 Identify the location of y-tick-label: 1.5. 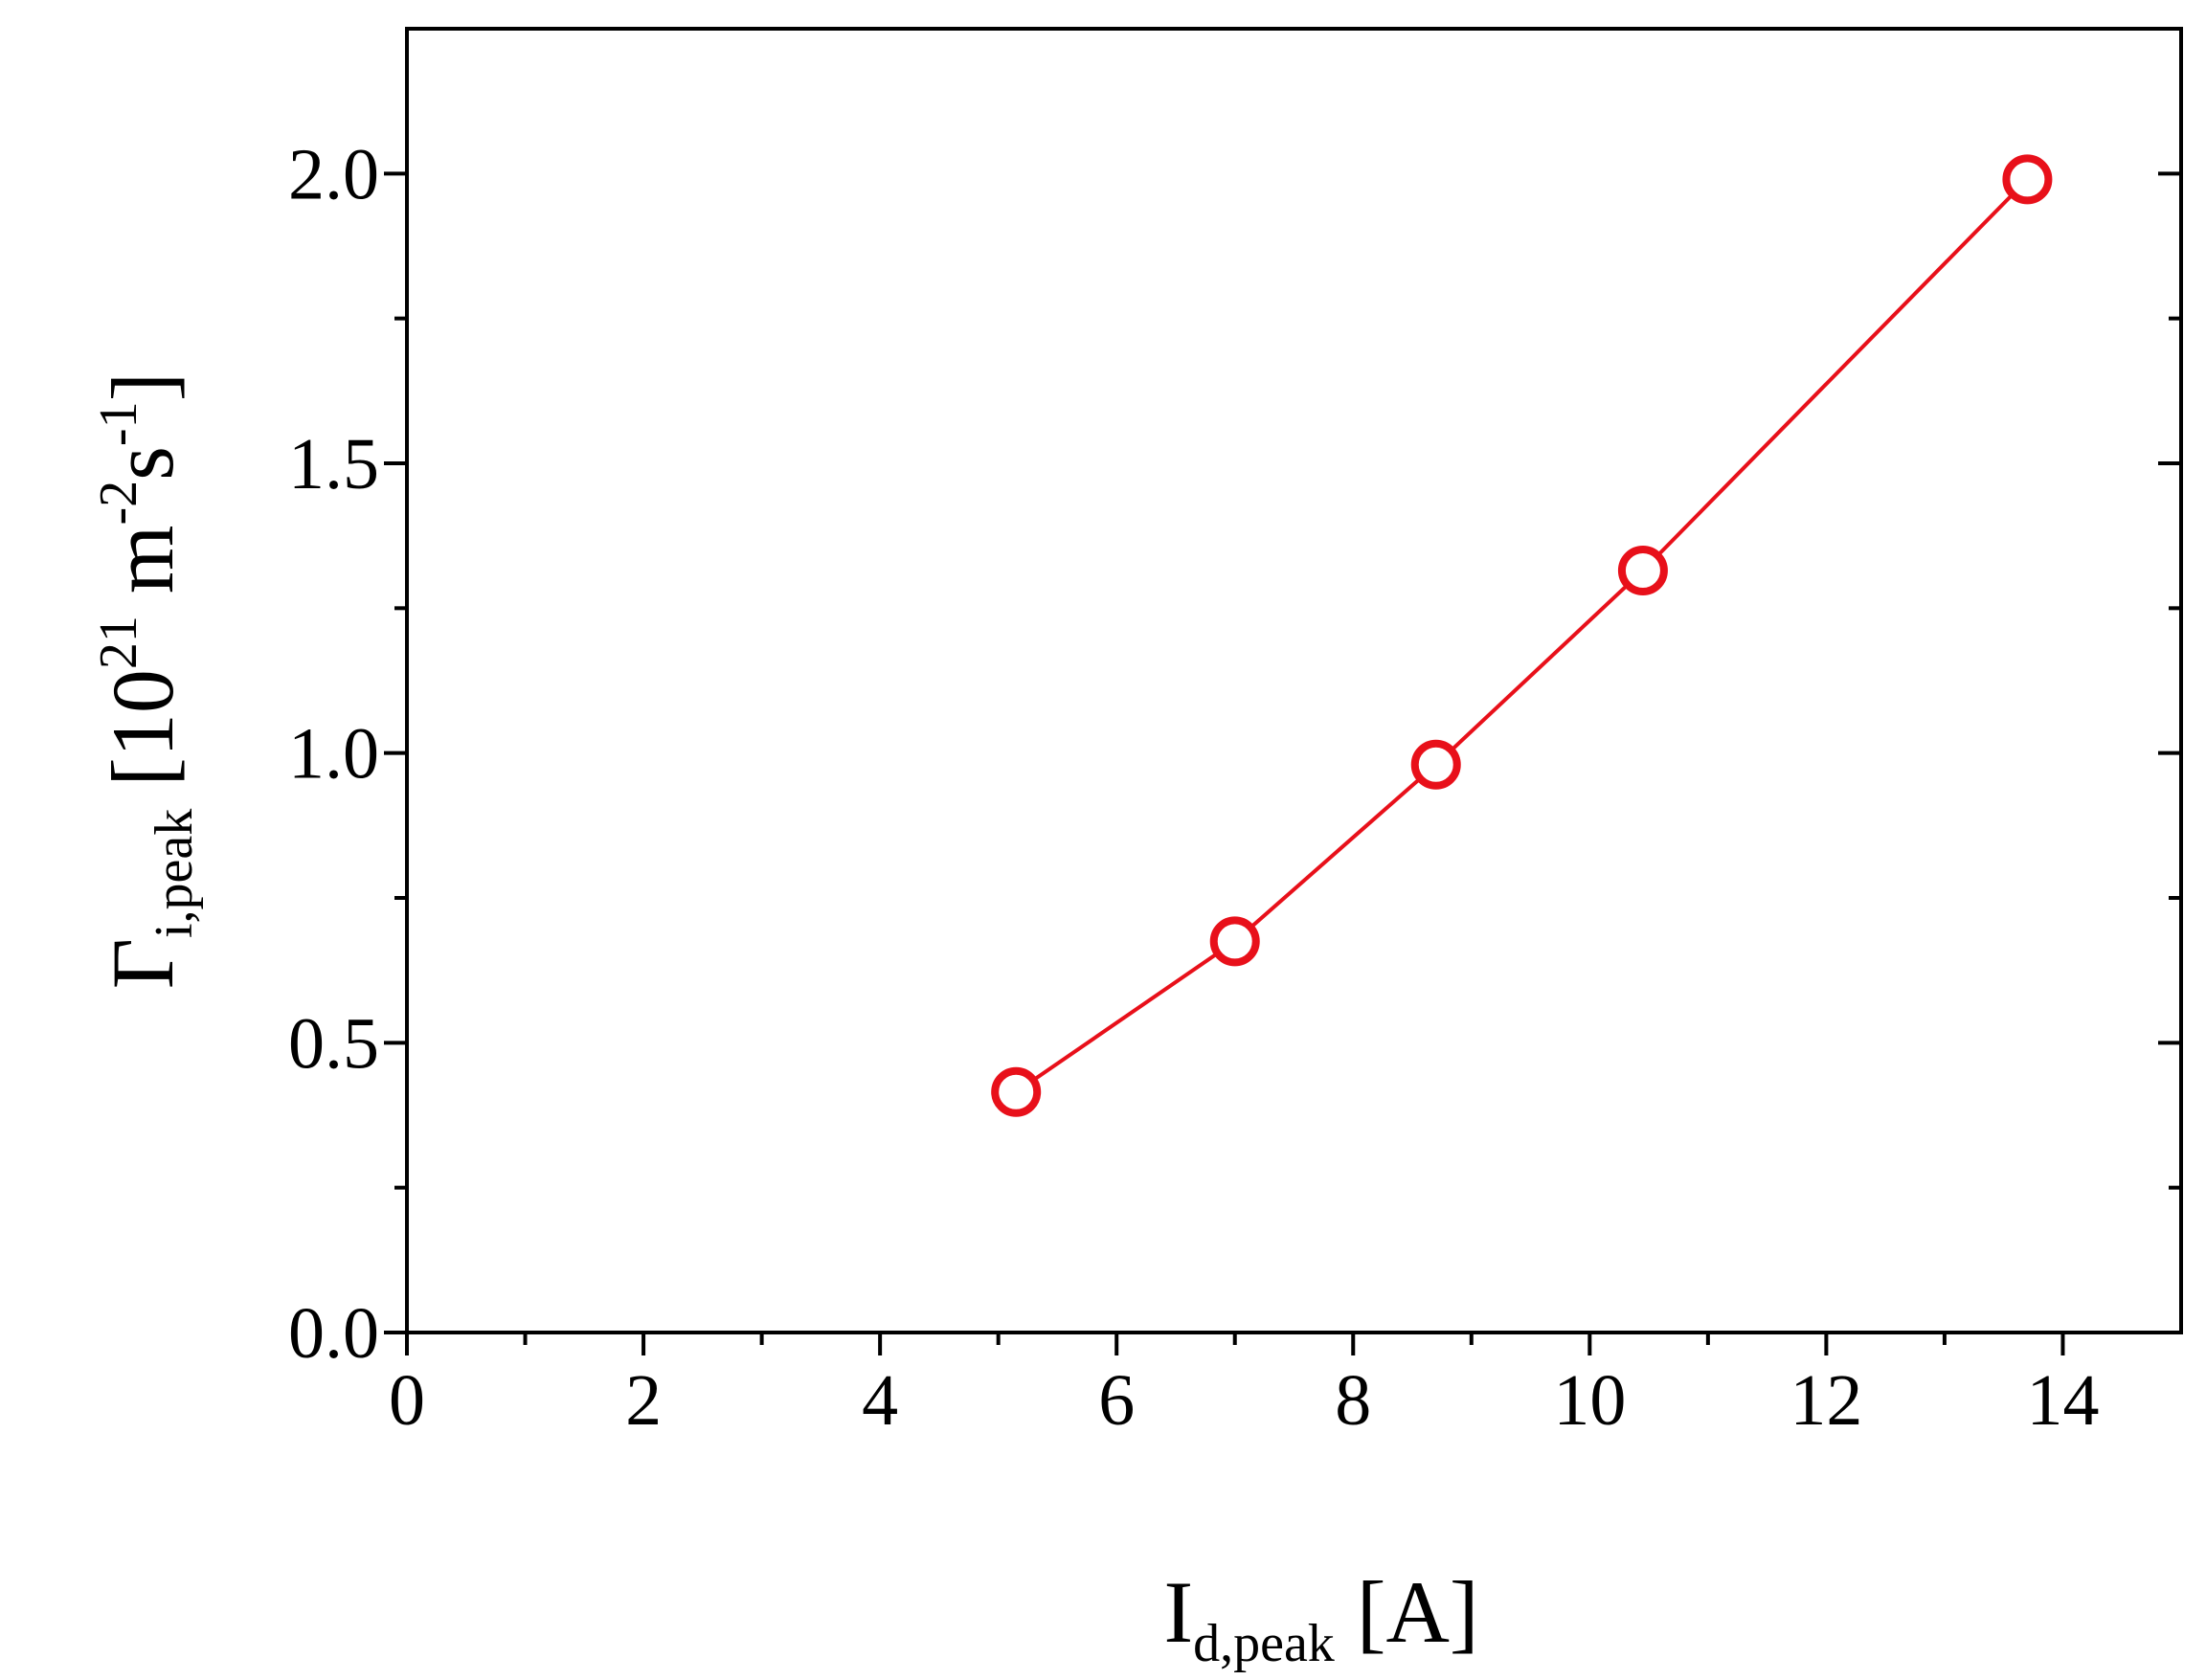
(333, 464).